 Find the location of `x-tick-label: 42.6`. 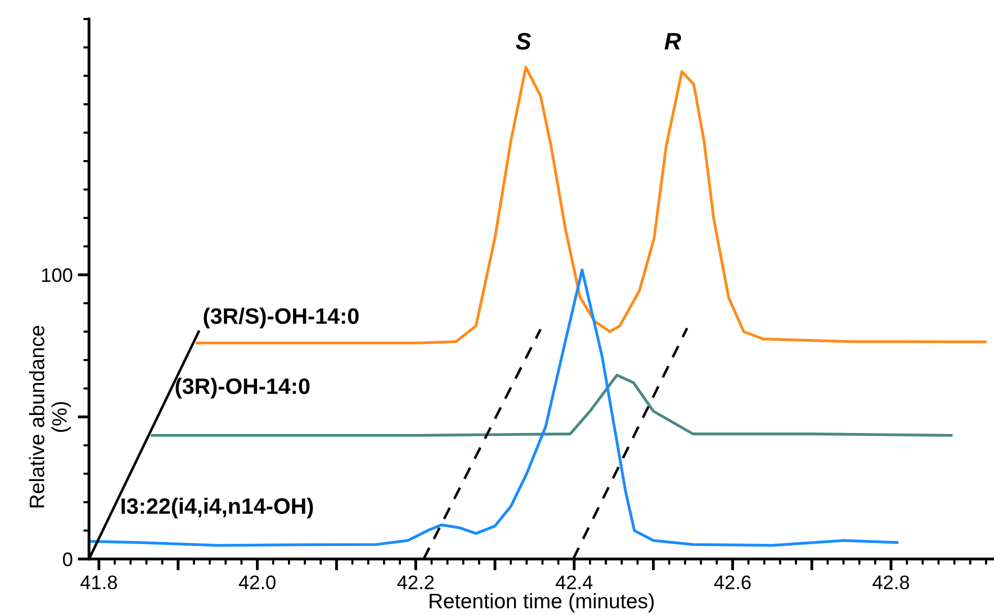

x-tick-label: 42.6 is located at coordinates (732, 582).